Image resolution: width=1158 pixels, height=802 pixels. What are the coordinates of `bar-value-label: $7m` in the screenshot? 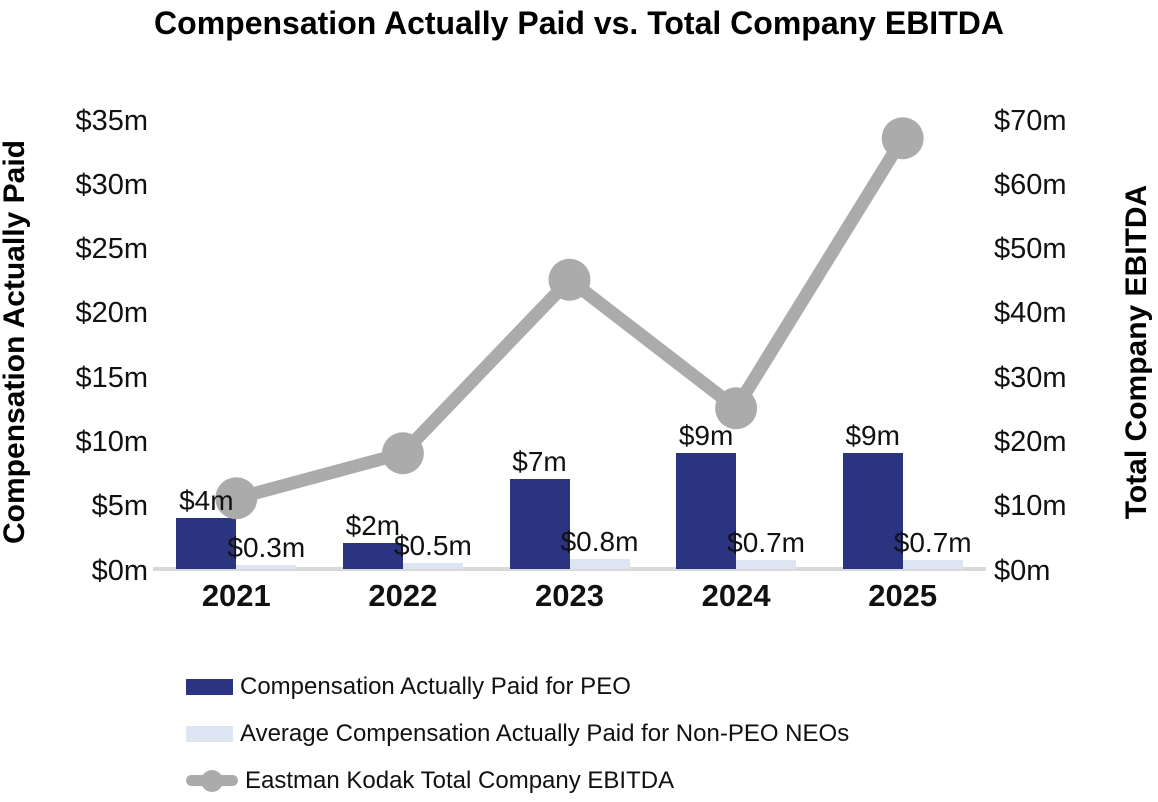 It's located at (539, 461).